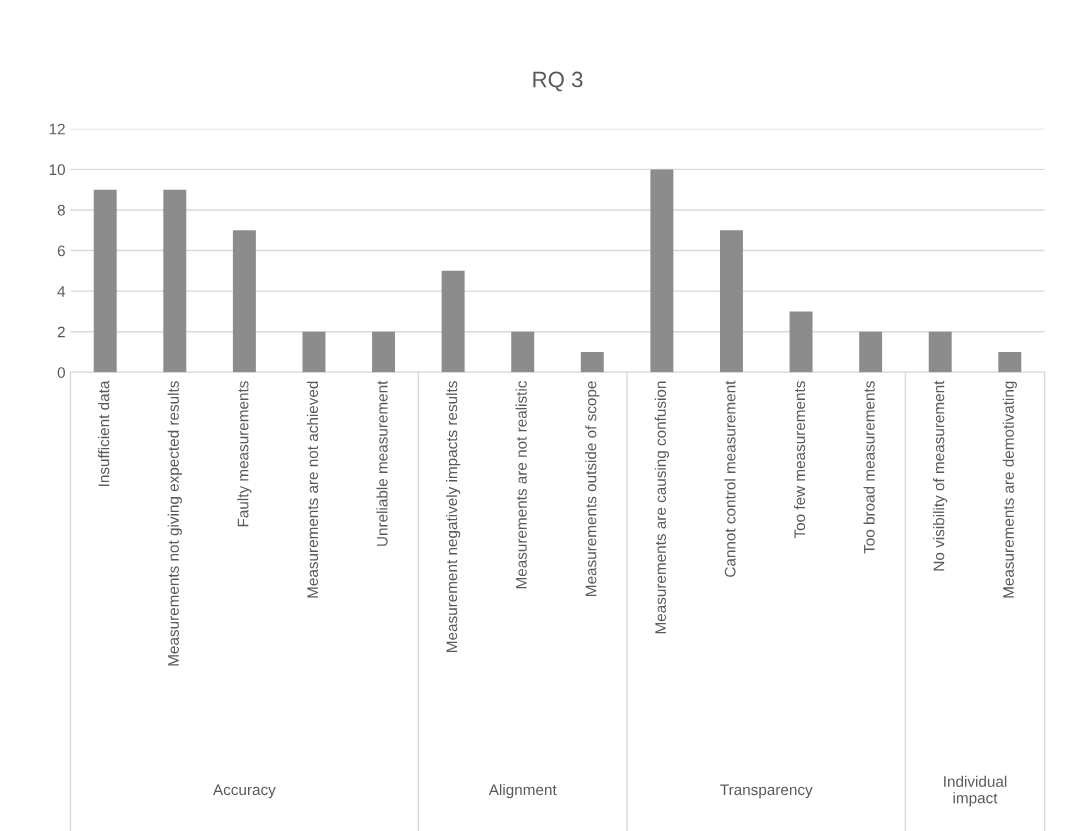 Image resolution: width=1067 pixels, height=831 pixels. Describe the element at coordinates (869, 467) in the screenshot. I see `x-tick-label: Too broad measurements` at that location.